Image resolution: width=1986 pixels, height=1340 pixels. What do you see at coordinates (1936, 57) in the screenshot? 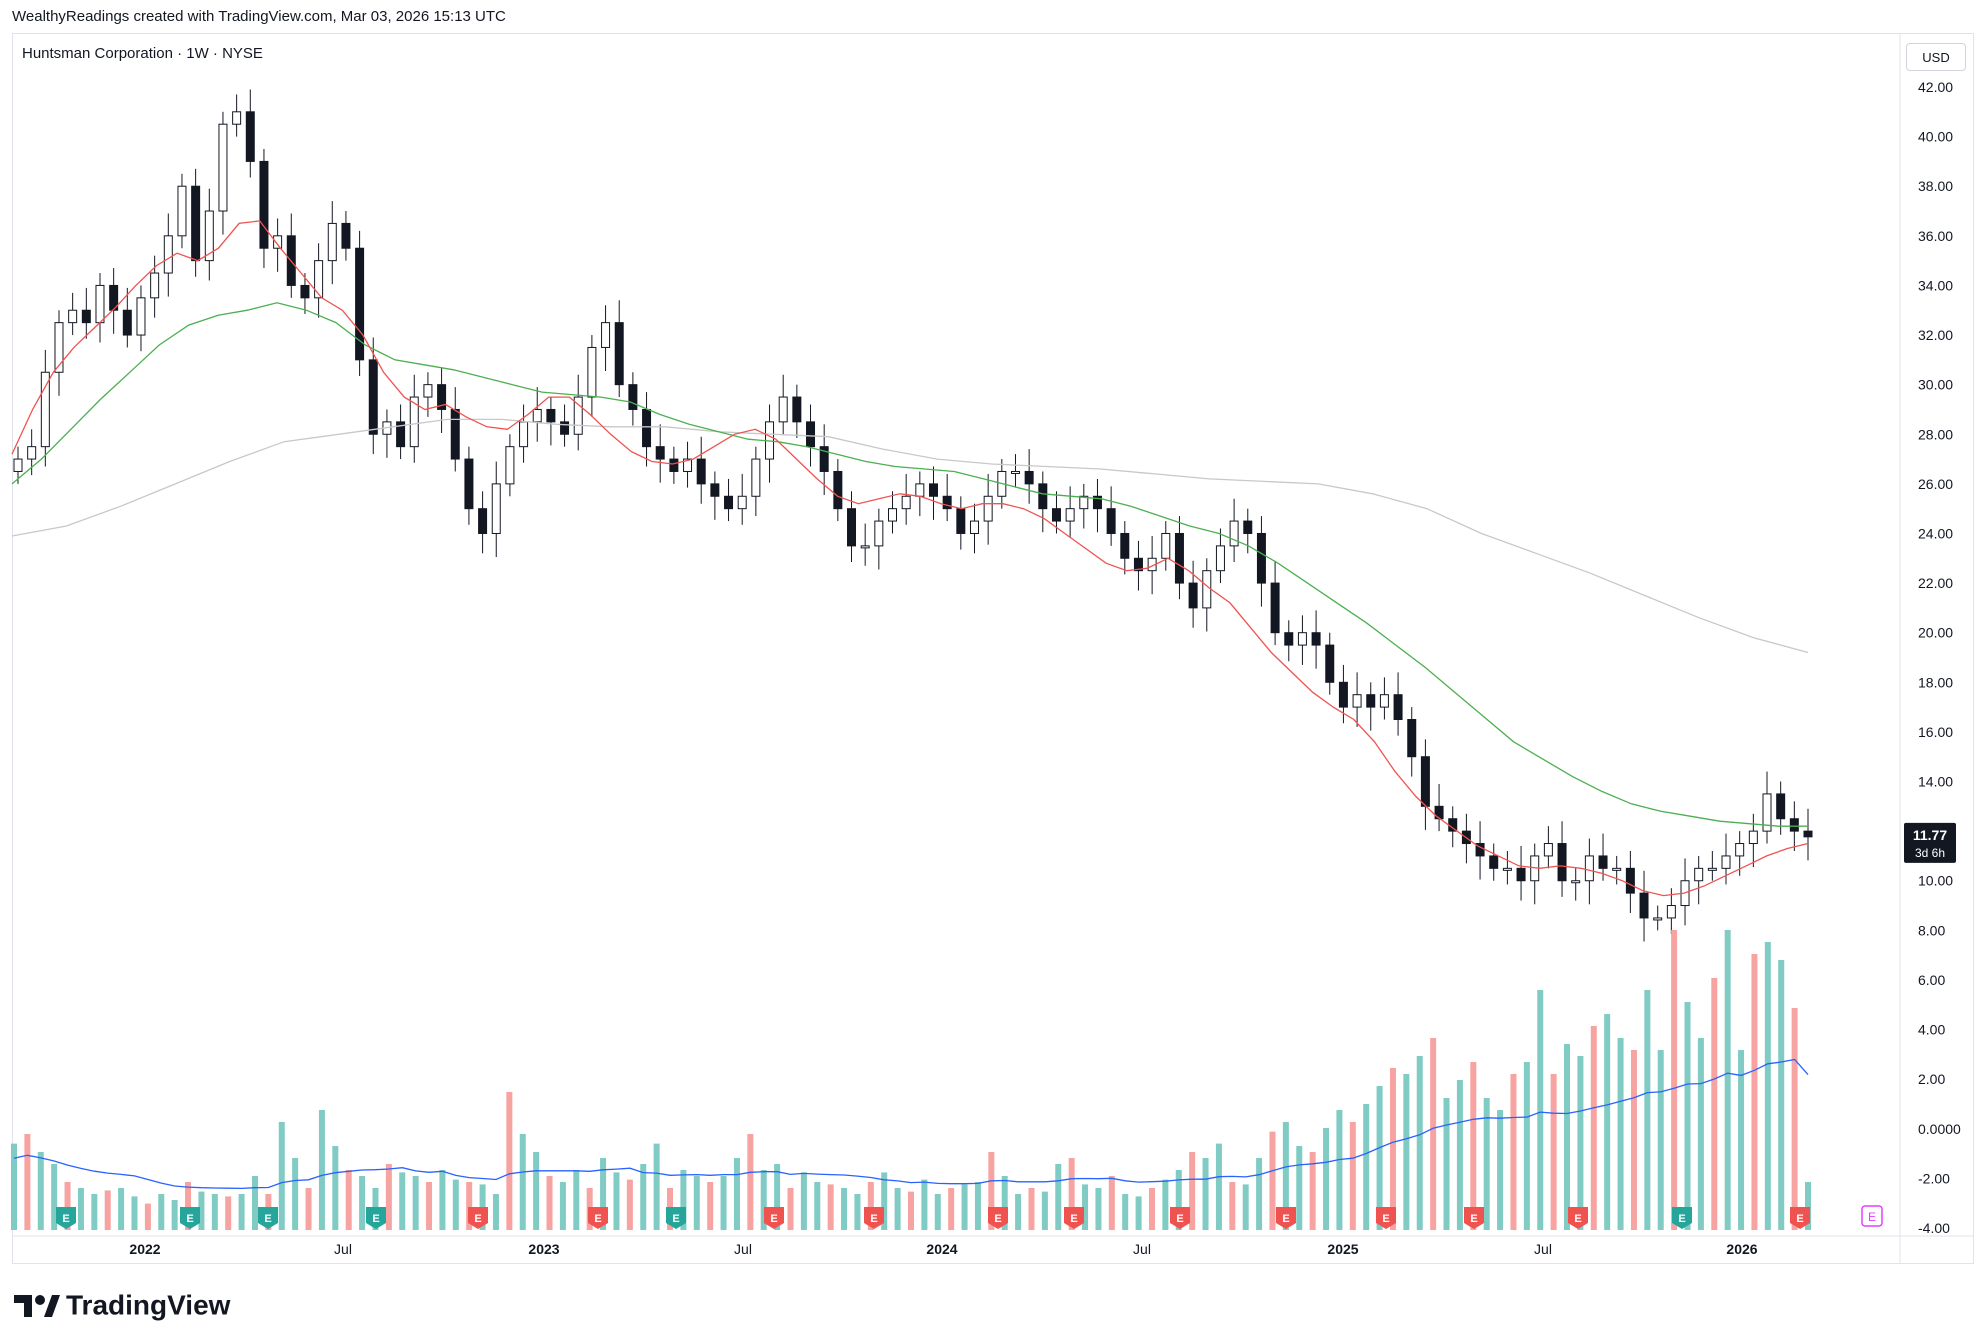
I see `currency-selector: USD` at bounding box center [1936, 57].